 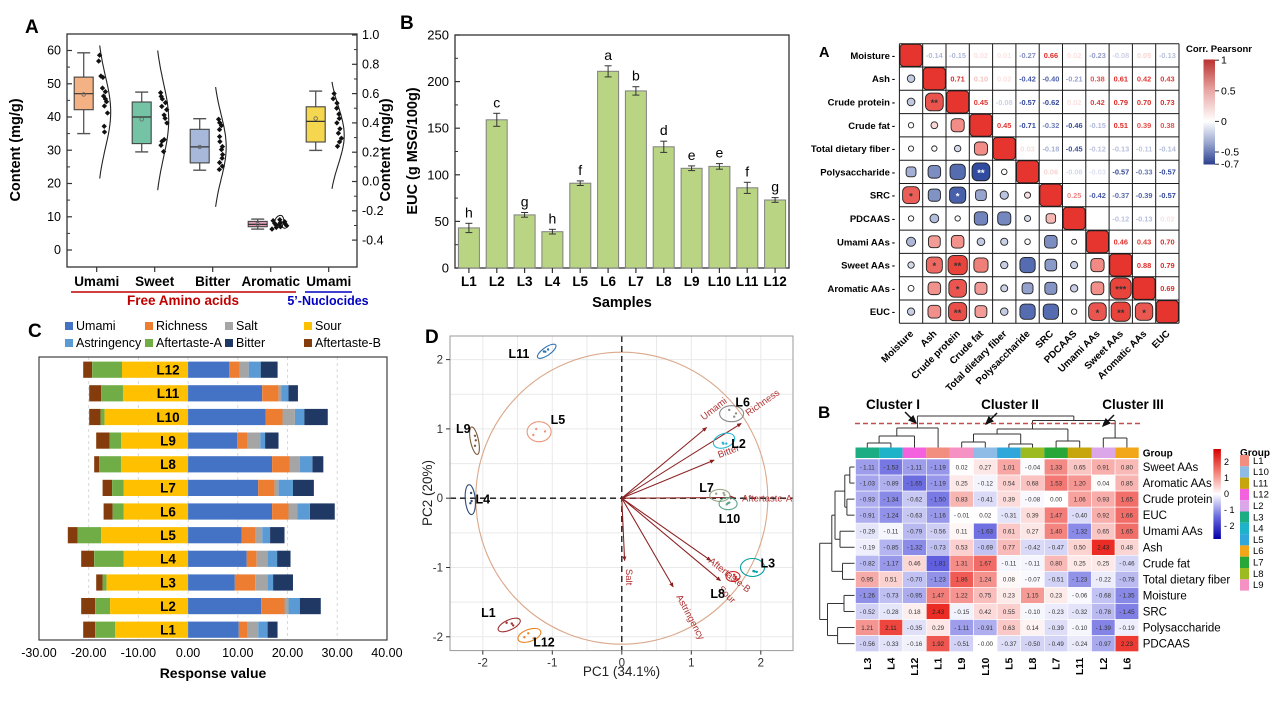 What do you see at coordinates (1182, 629) in the screenshot?
I see `svg-text: Polysaccharide` at bounding box center [1182, 629].